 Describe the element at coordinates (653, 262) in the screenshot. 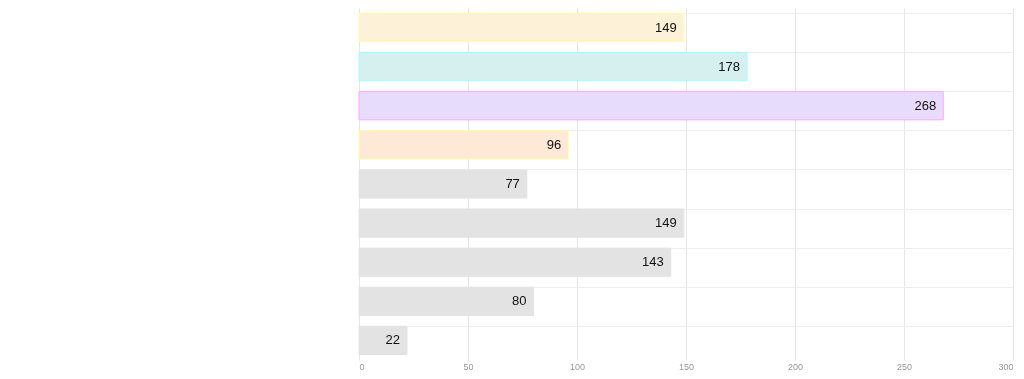

I see `data-label: 143` at that location.